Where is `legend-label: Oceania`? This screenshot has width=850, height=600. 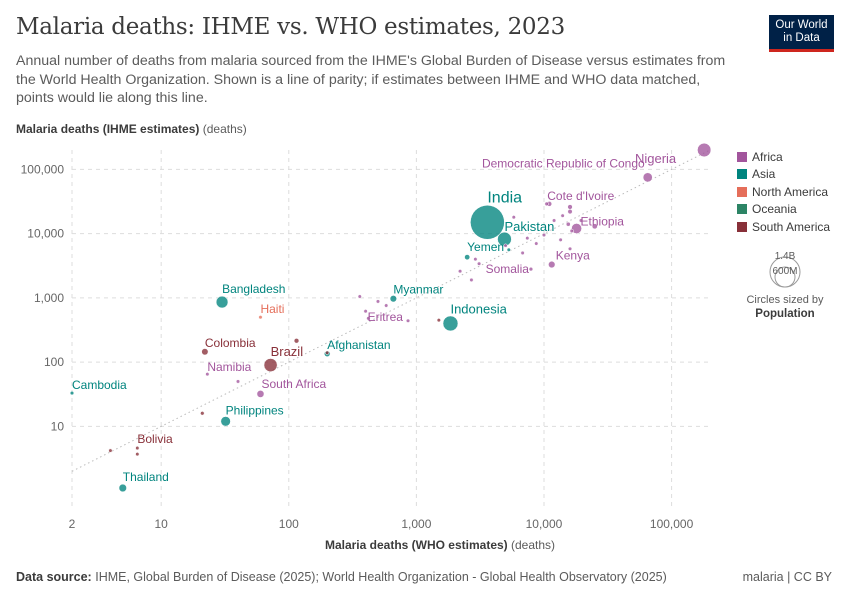
legend-label: Oceania is located at coordinates (774, 209).